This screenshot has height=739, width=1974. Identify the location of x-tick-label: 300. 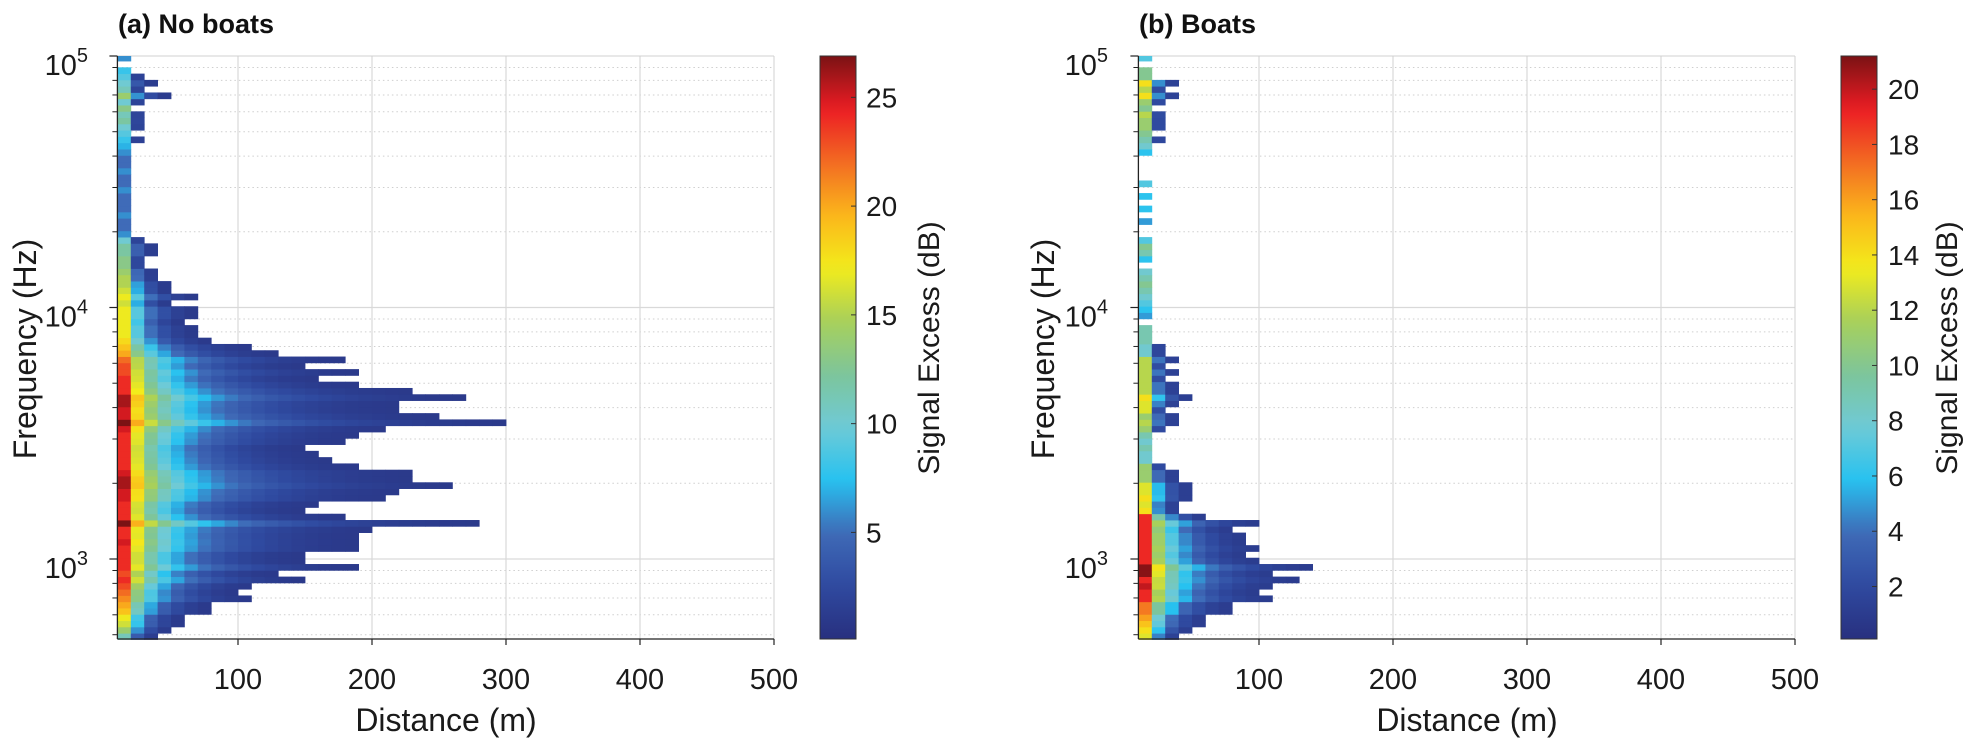
(506, 680).